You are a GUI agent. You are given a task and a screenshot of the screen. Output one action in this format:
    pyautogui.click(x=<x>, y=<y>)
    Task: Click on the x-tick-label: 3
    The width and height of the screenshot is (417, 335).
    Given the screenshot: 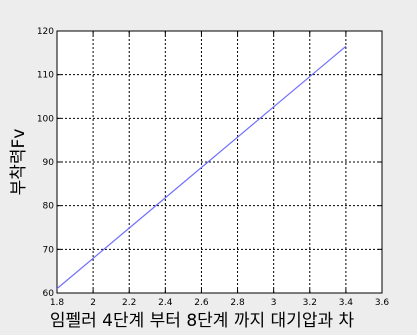 What is the action you would take?
    pyautogui.click(x=274, y=303)
    